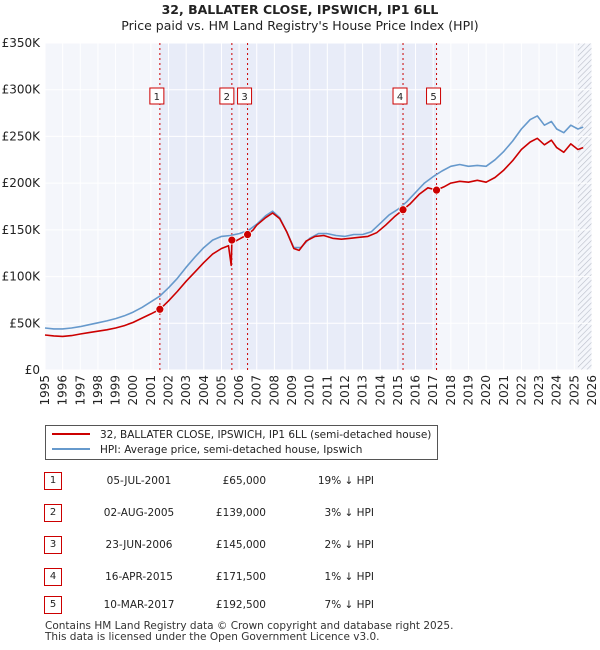 Image resolution: width=600 pixels, height=650 pixels. Describe the element at coordinates (22, 43) in the screenshot. I see `y-tick-label: £350K` at that location.